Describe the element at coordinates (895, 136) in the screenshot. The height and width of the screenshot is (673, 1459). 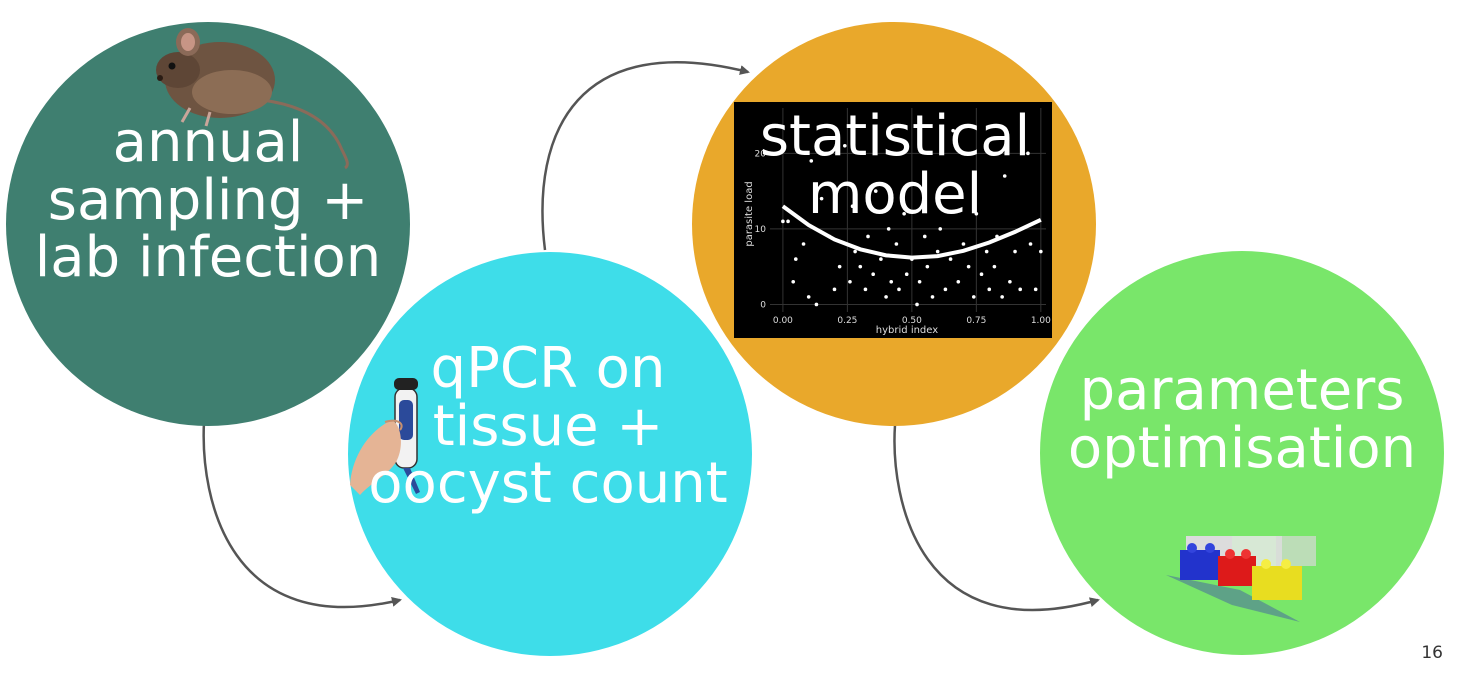
I see `step-model-line-1: statistical` at that location.